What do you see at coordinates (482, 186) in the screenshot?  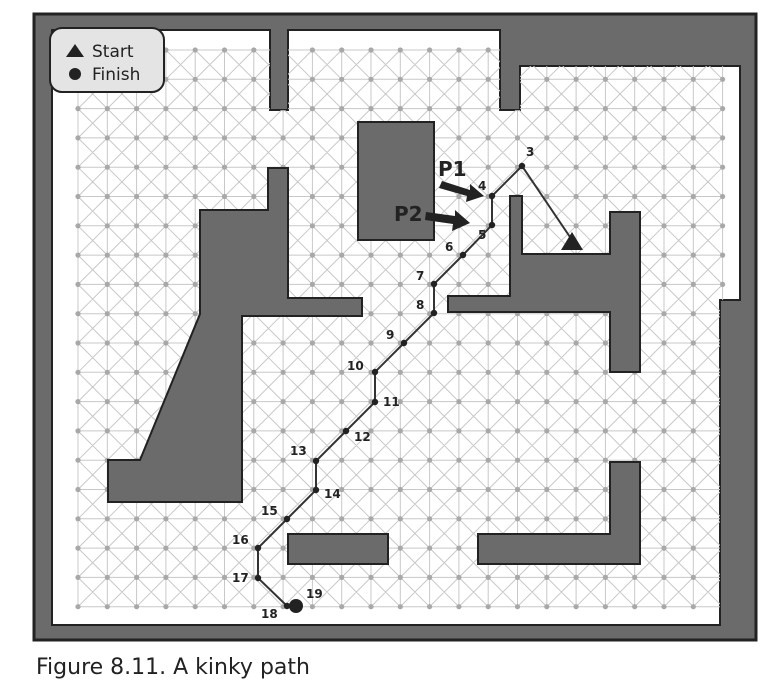 I see `path-vertex-label: 4` at bounding box center [482, 186].